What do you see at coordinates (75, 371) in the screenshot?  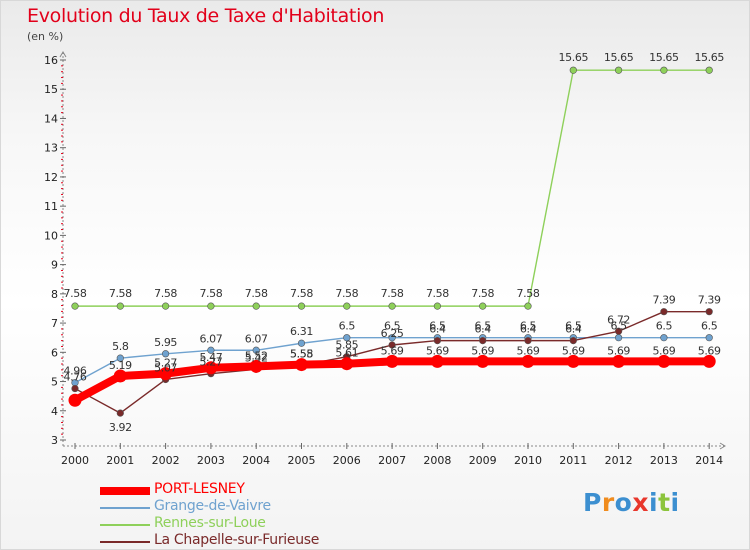 I see `data-label: 4.96` at bounding box center [75, 371].